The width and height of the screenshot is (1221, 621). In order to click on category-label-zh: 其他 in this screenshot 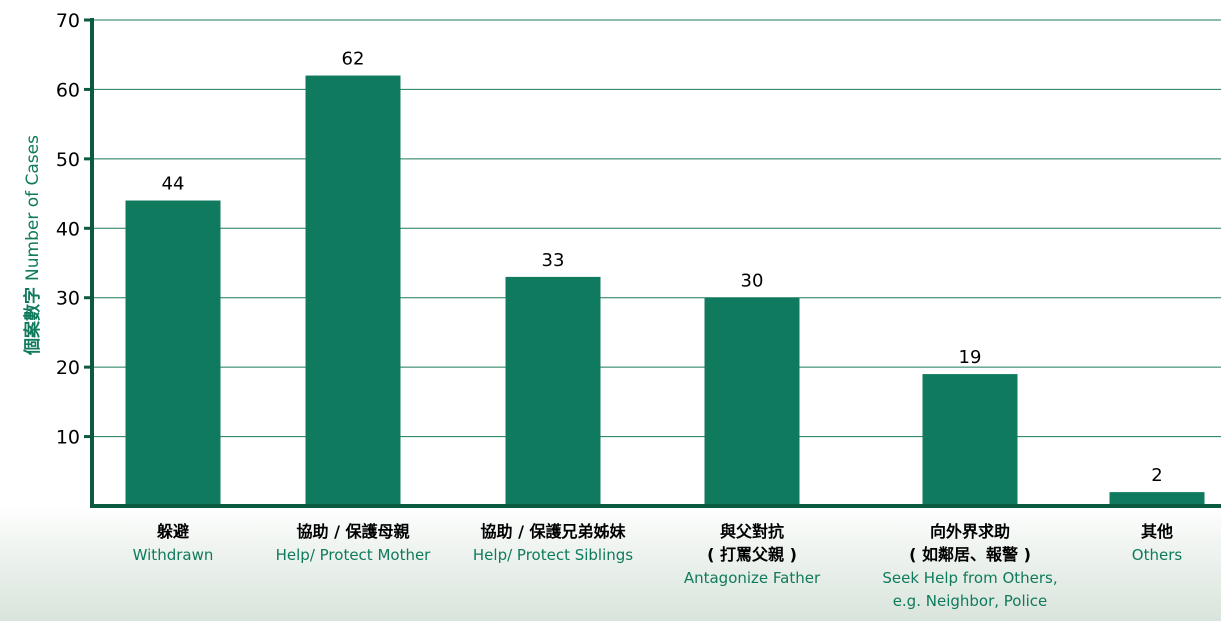, I will do `click(1157, 531)`.